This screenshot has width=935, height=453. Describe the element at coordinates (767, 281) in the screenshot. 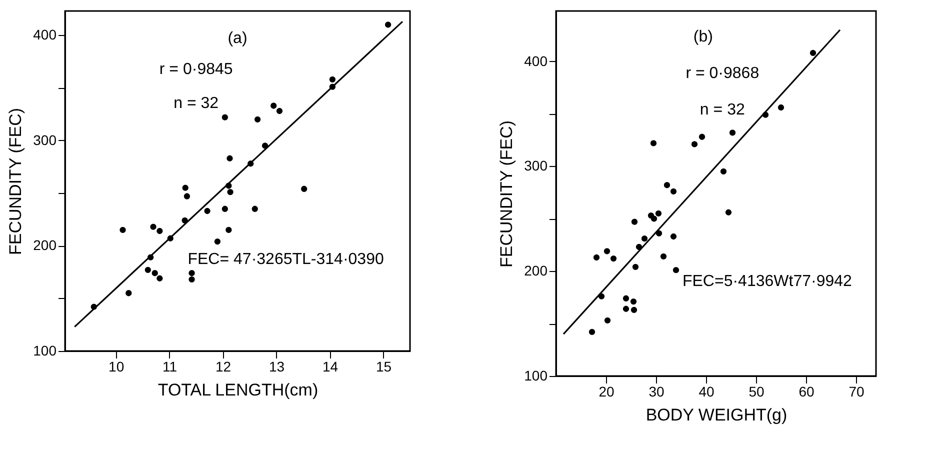

I see `annotation: FEC=5·4136Wt77·9942` at that location.